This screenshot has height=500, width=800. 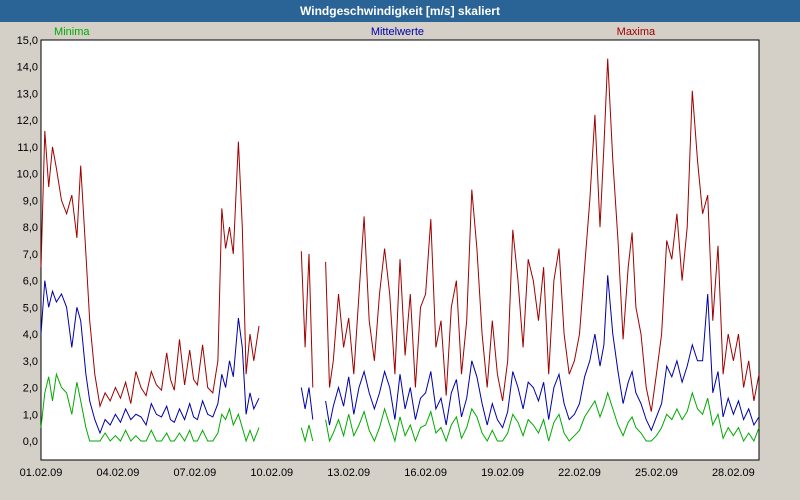 What do you see at coordinates (502, 473) in the screenshot?
I see `x-tick-label: 19.02.09` at bounding box center [502, 473].